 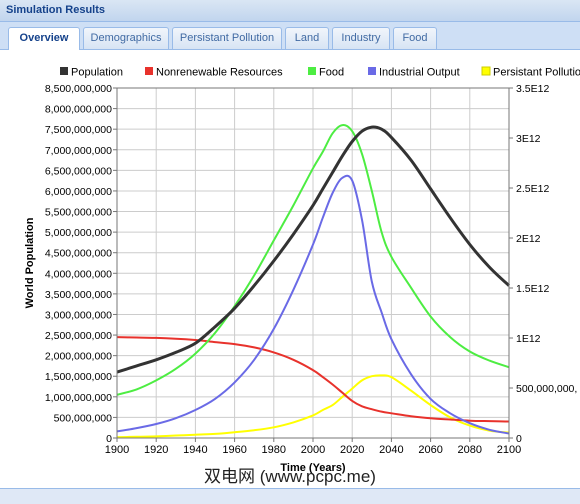 What do you see at coordinates (313, 450) in the screenshot?
I see `x-tick-label: 2000` at bounding box center [313, 450].